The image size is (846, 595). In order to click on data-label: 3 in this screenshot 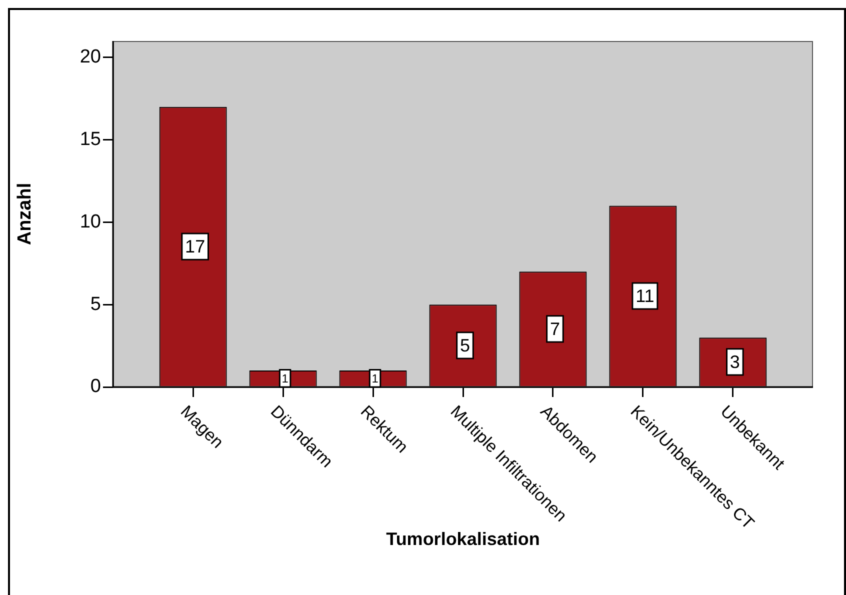, I will do `click(735, 362)`.